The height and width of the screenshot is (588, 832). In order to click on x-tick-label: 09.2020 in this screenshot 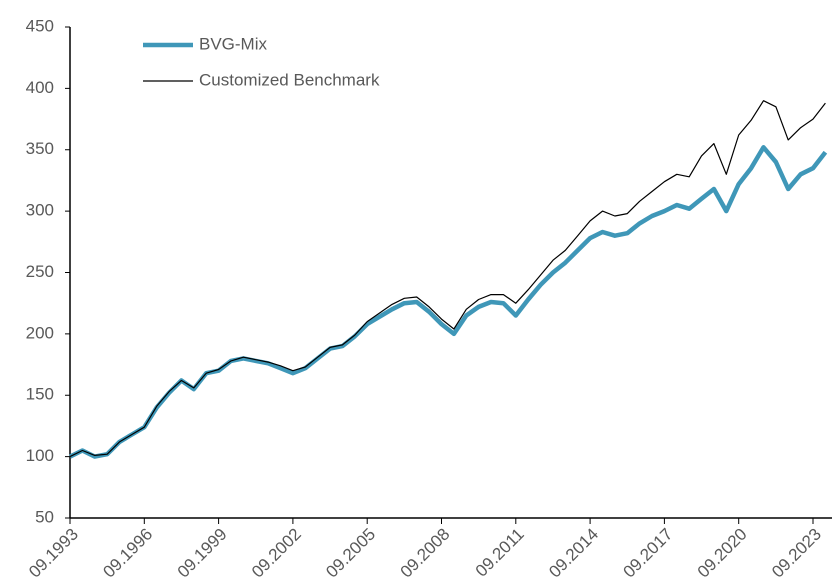, I will do `click(722, 553)`.